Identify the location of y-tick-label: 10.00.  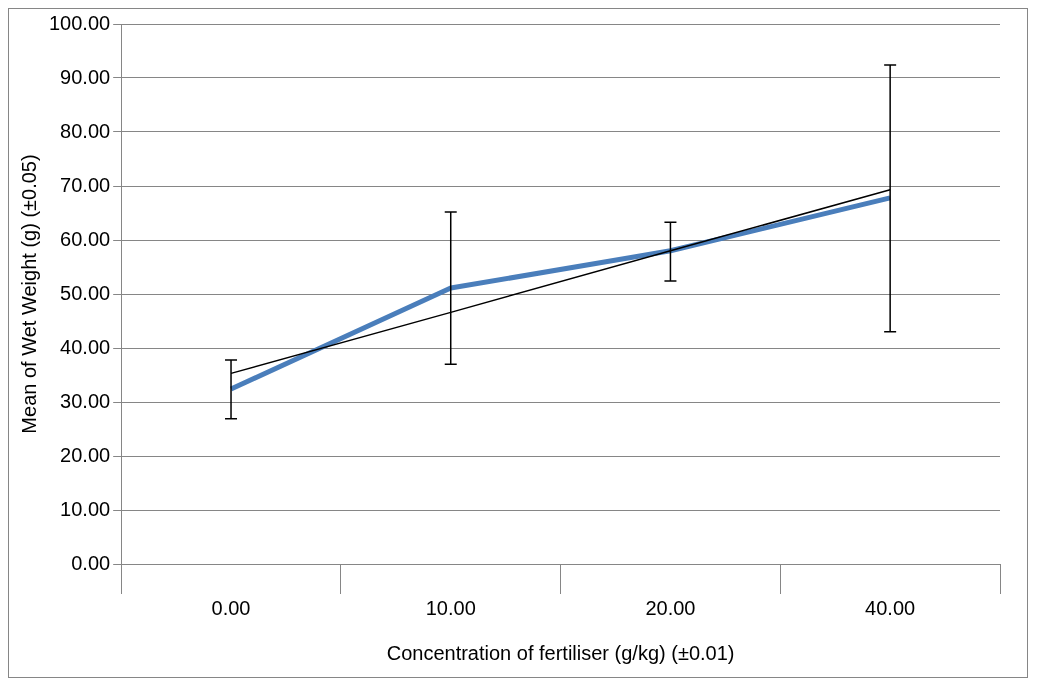
(85, 508).